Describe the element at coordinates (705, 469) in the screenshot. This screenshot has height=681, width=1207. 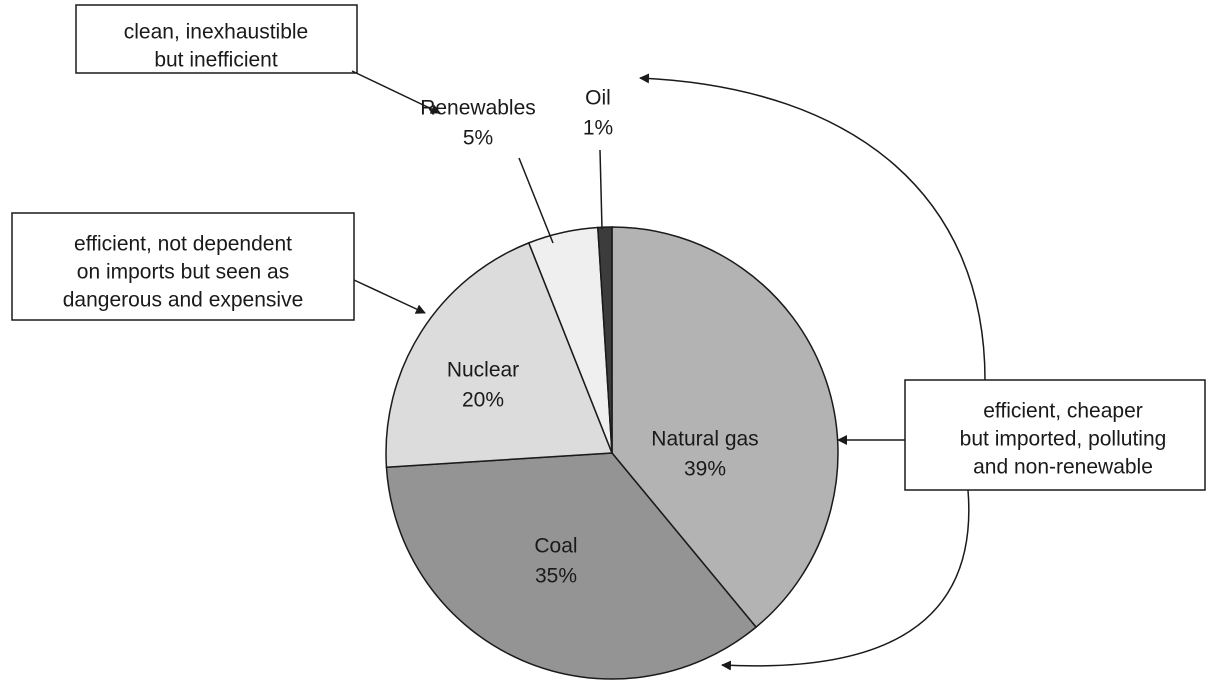
I see `slice-value-label: 39%` at that location.